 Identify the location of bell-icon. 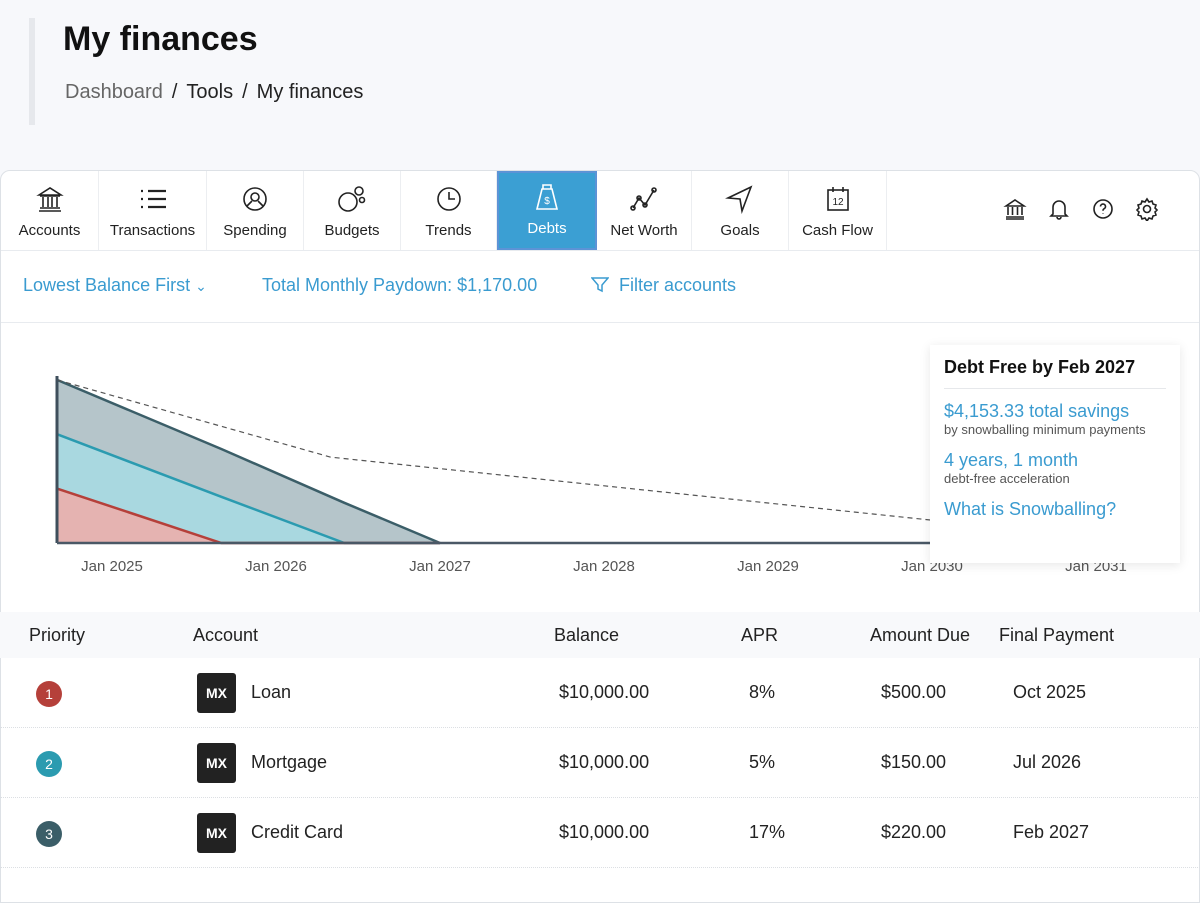
(1059, 209).